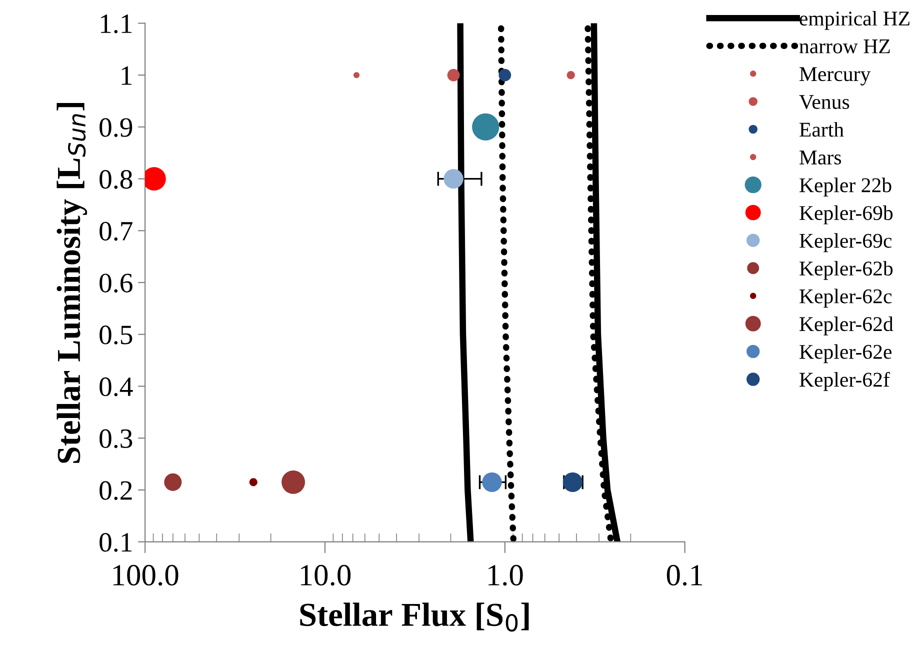  Describe the element at coordinates (847, 326) in the screenshot. I see `legend-label: Kepler-62d` at that location.